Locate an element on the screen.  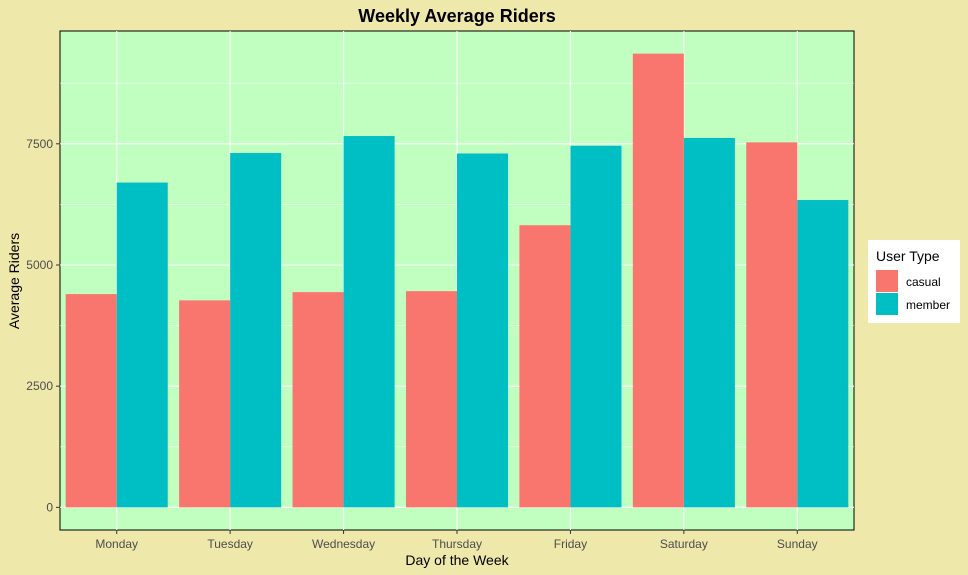
bar-member-wednesday is located at coordinates (369, 322).